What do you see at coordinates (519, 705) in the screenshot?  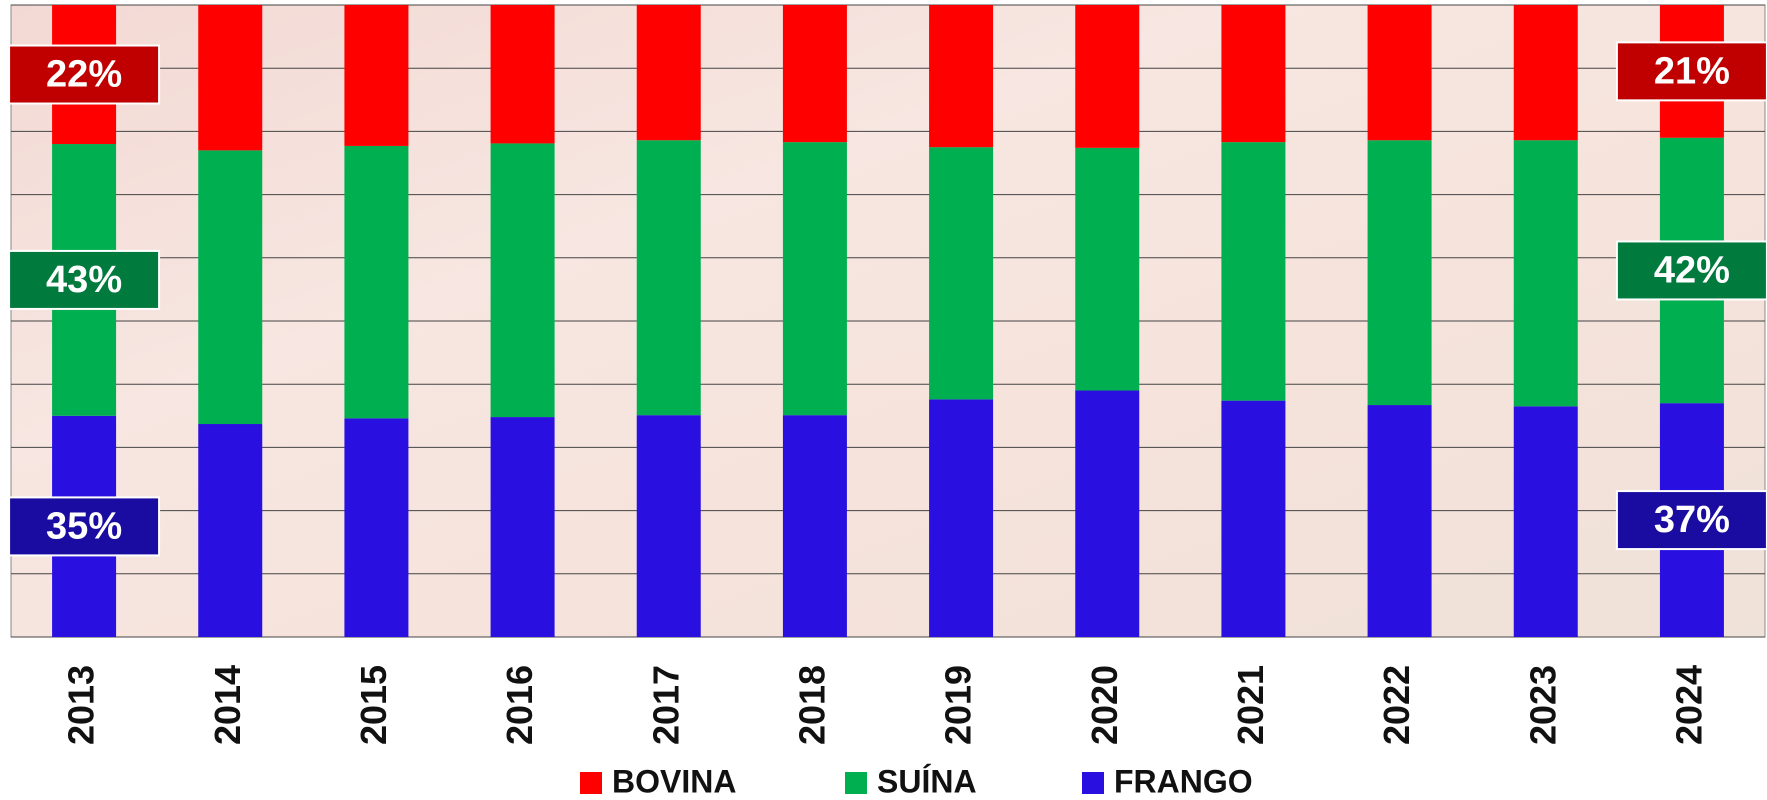 I see `x-tick-label: 2016` at bounding box center [519, 705].